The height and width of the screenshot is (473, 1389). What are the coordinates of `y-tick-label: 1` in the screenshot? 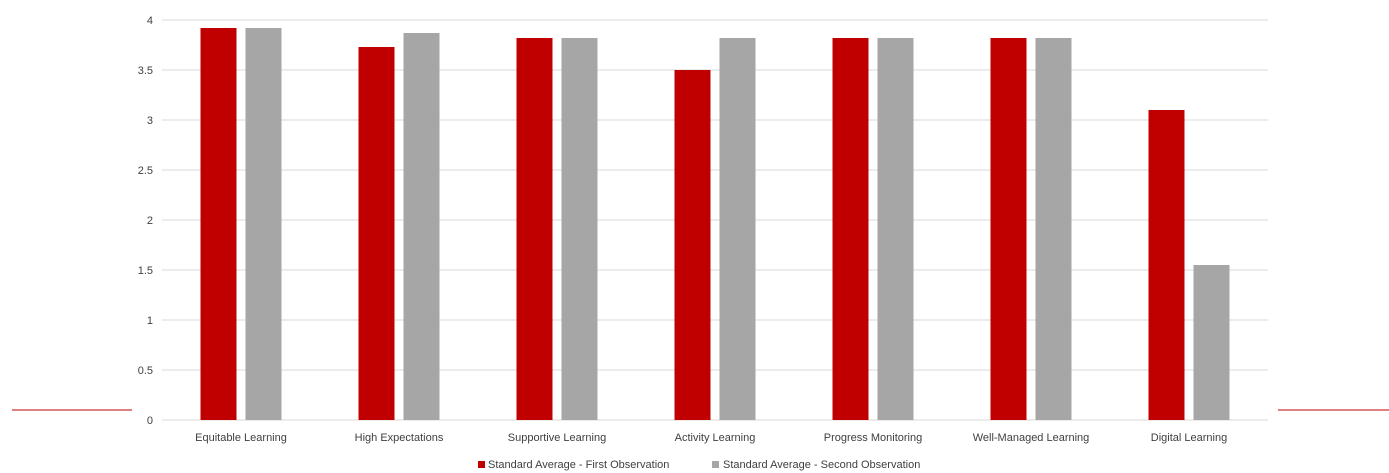 It's located at (150, 321).